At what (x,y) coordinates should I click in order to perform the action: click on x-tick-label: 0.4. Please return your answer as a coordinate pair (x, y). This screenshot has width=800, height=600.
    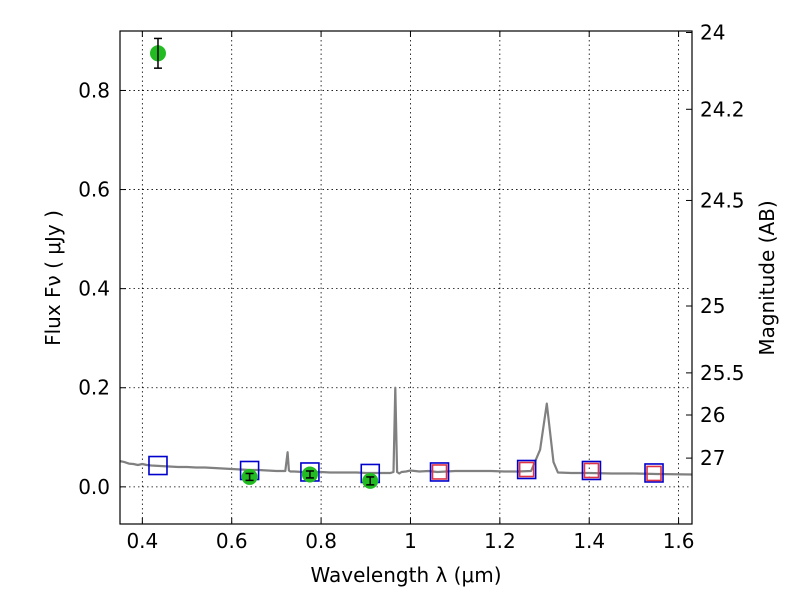
    Looking at the image, I should click on (142, 541).